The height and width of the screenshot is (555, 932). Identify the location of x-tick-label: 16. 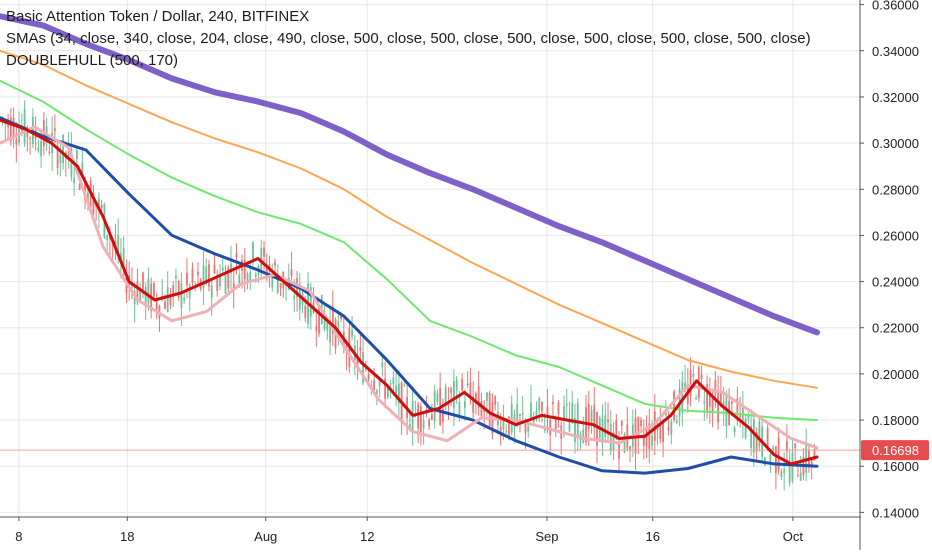
(653, 536).